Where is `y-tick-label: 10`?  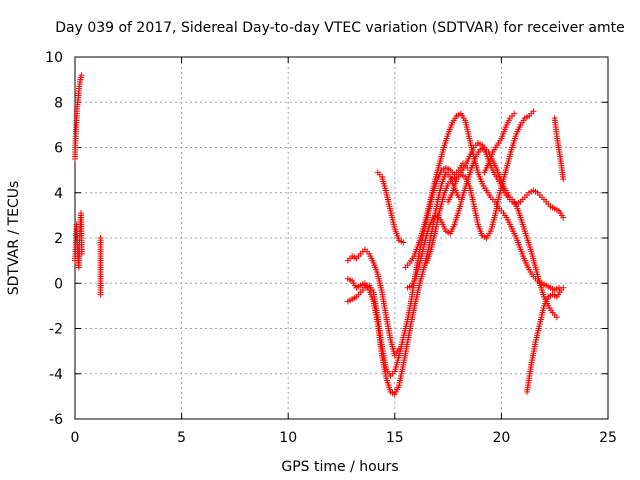 y-tick-label: 10 is located at coordinates (54, 58).